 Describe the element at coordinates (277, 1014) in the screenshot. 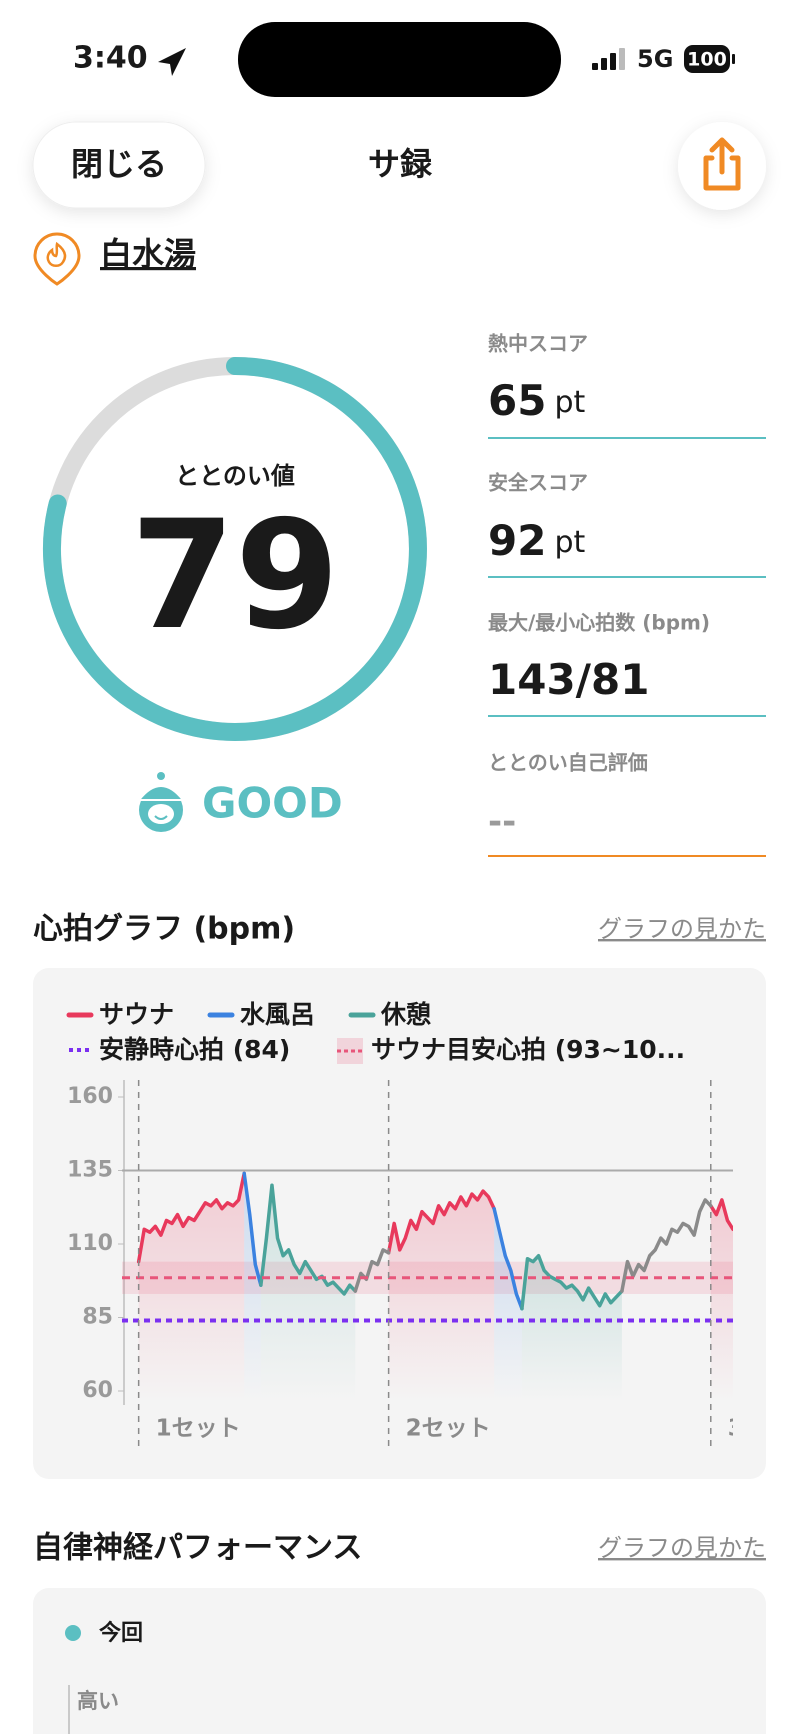

I see `legend-label: 水風呂` at that location.